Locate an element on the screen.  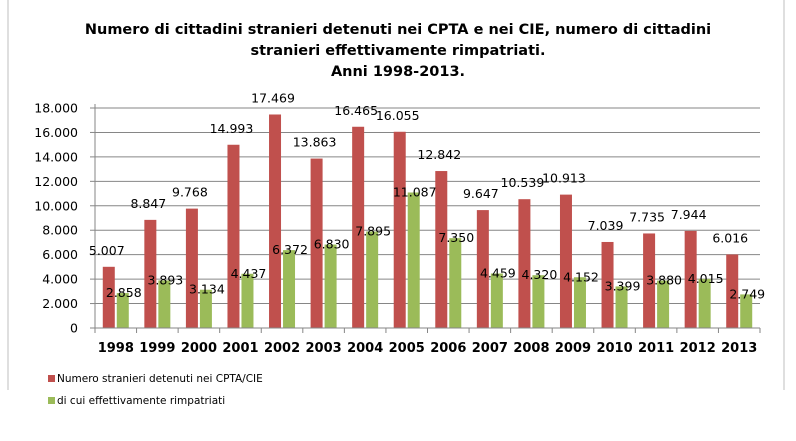
x-tick-label: 1998 is located at coordinates (116, 348).